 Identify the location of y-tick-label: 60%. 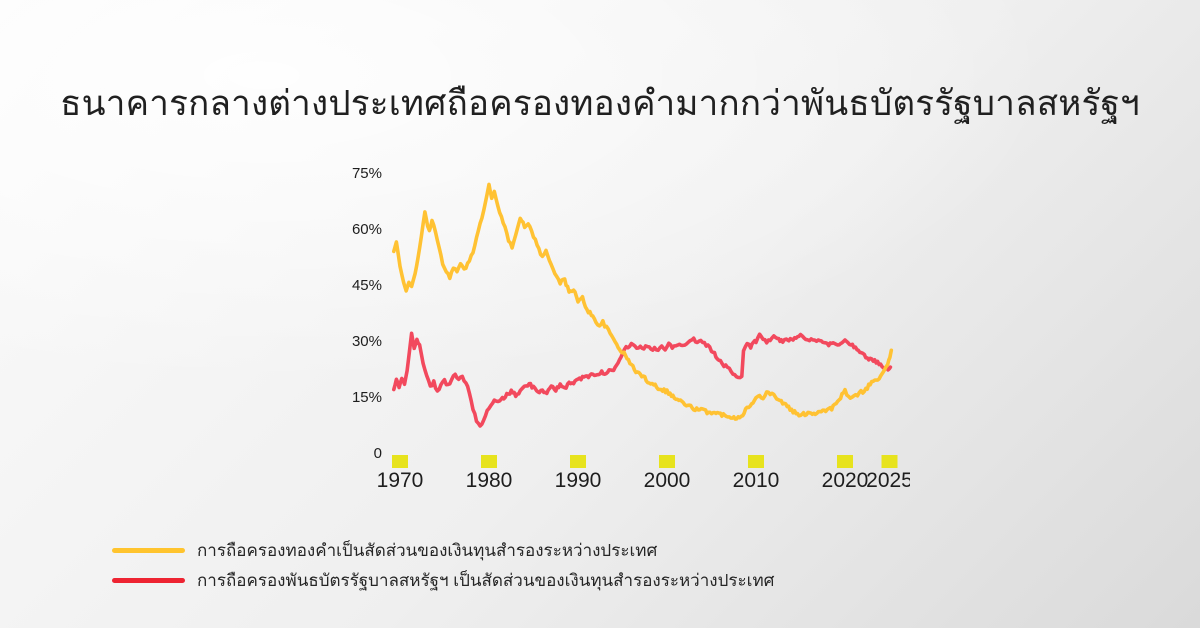
(367, 229).